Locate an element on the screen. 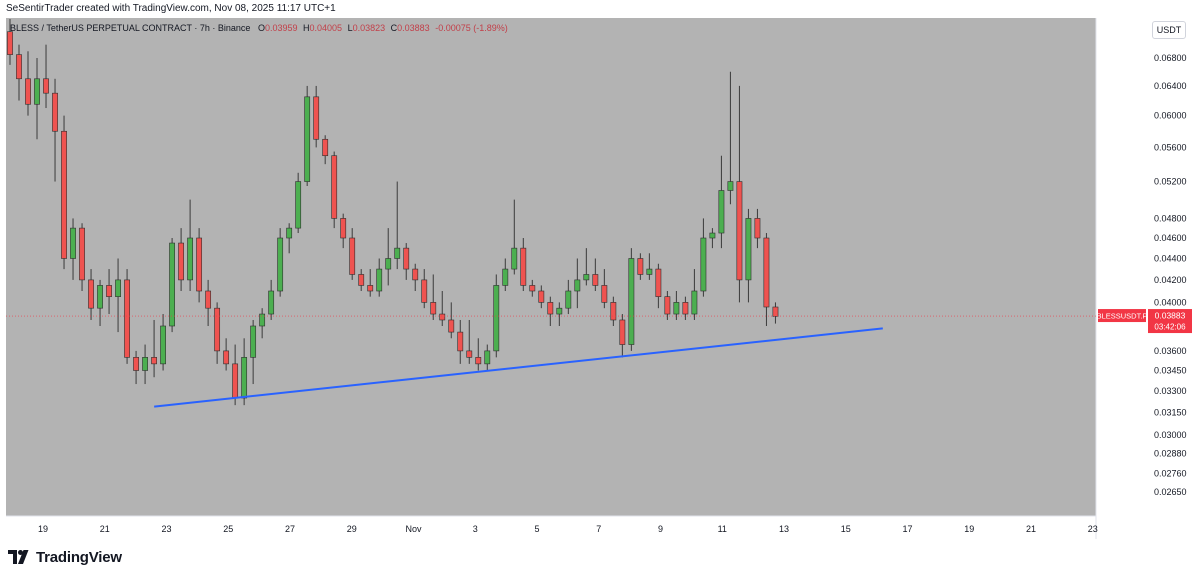 This screenshot has height=577, width=1199. support-trendline is located at coordinates (518, 367).